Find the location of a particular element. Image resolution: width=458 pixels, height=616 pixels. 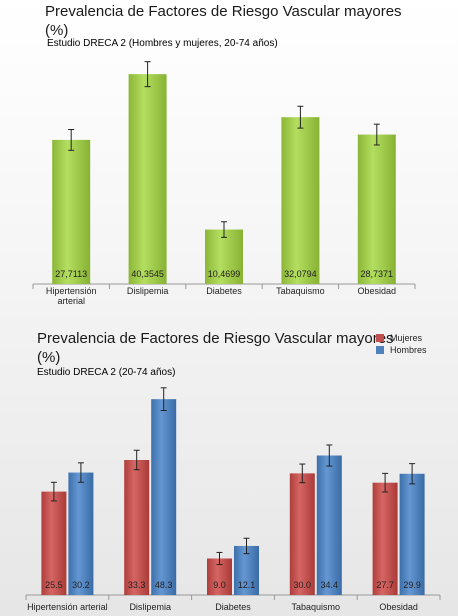

data-label: 30.0 is located at coordinates (303, 585).